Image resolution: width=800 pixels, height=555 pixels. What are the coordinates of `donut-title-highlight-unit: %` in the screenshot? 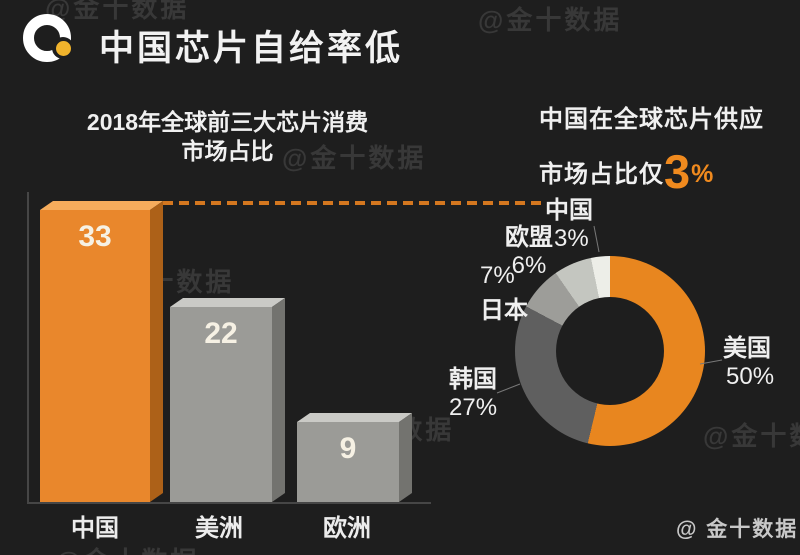 It's located at (703, 174).